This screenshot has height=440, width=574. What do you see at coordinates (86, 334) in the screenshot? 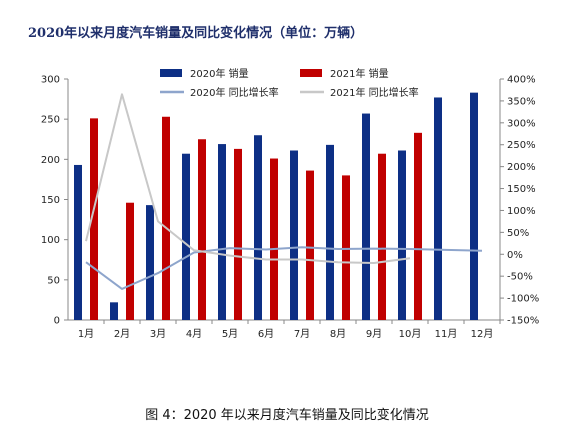
I see `x-tick-label: 1月` at bounding box center [86, 334].